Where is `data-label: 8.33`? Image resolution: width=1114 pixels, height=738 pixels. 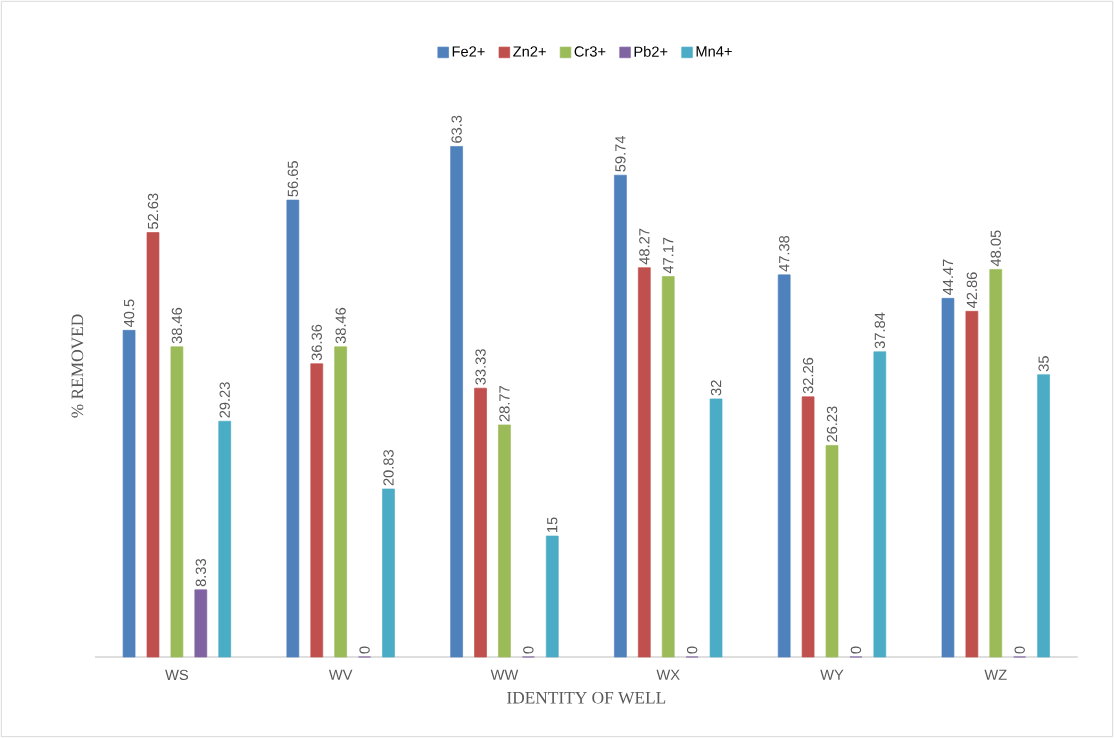 data-label: 8.33 is located at coordinates (200, 572).